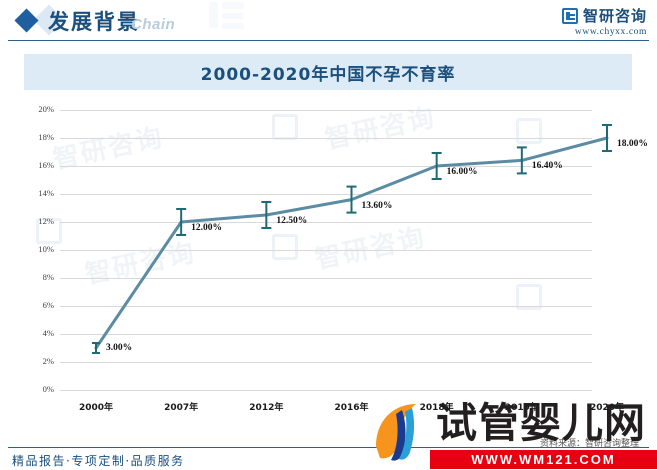 The height and width of the screenshot is (470, 657). What do you see at coordinates (521, 408) in the screenshot?
I see `x-axis-tick-label: 2019年` at bounding box center [521, 408].